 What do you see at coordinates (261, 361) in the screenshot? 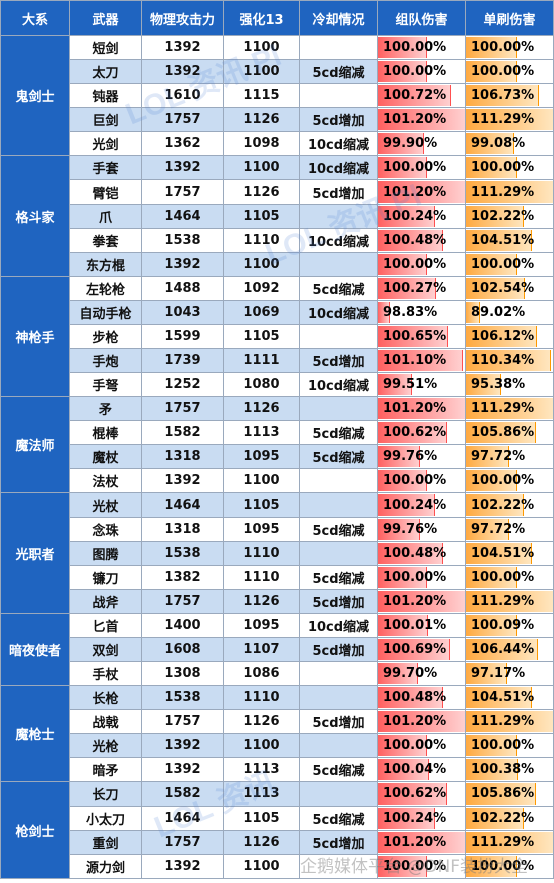
I see `enhance-13-cell: 1111` at bounding box center [261, 361].